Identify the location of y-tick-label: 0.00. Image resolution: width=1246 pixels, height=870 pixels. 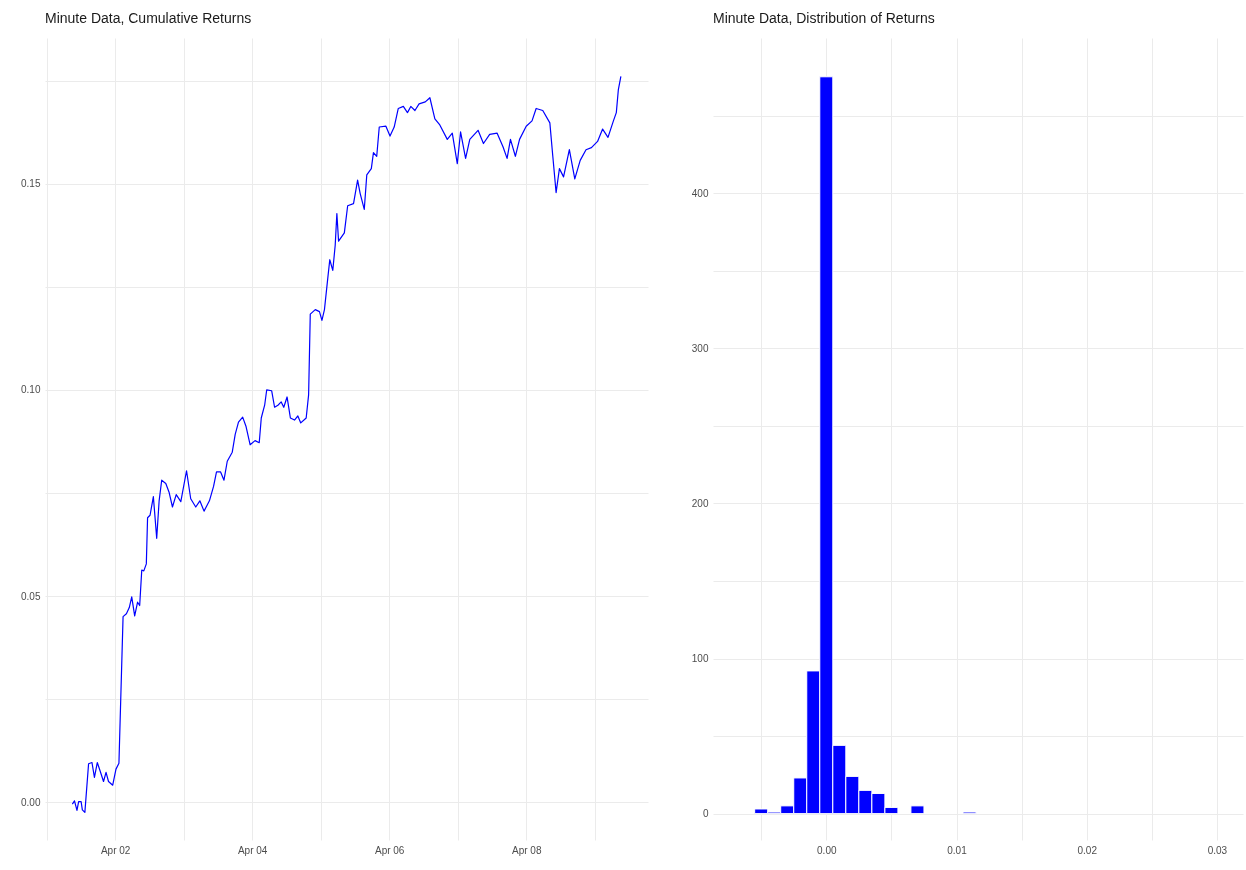
(31, 802).